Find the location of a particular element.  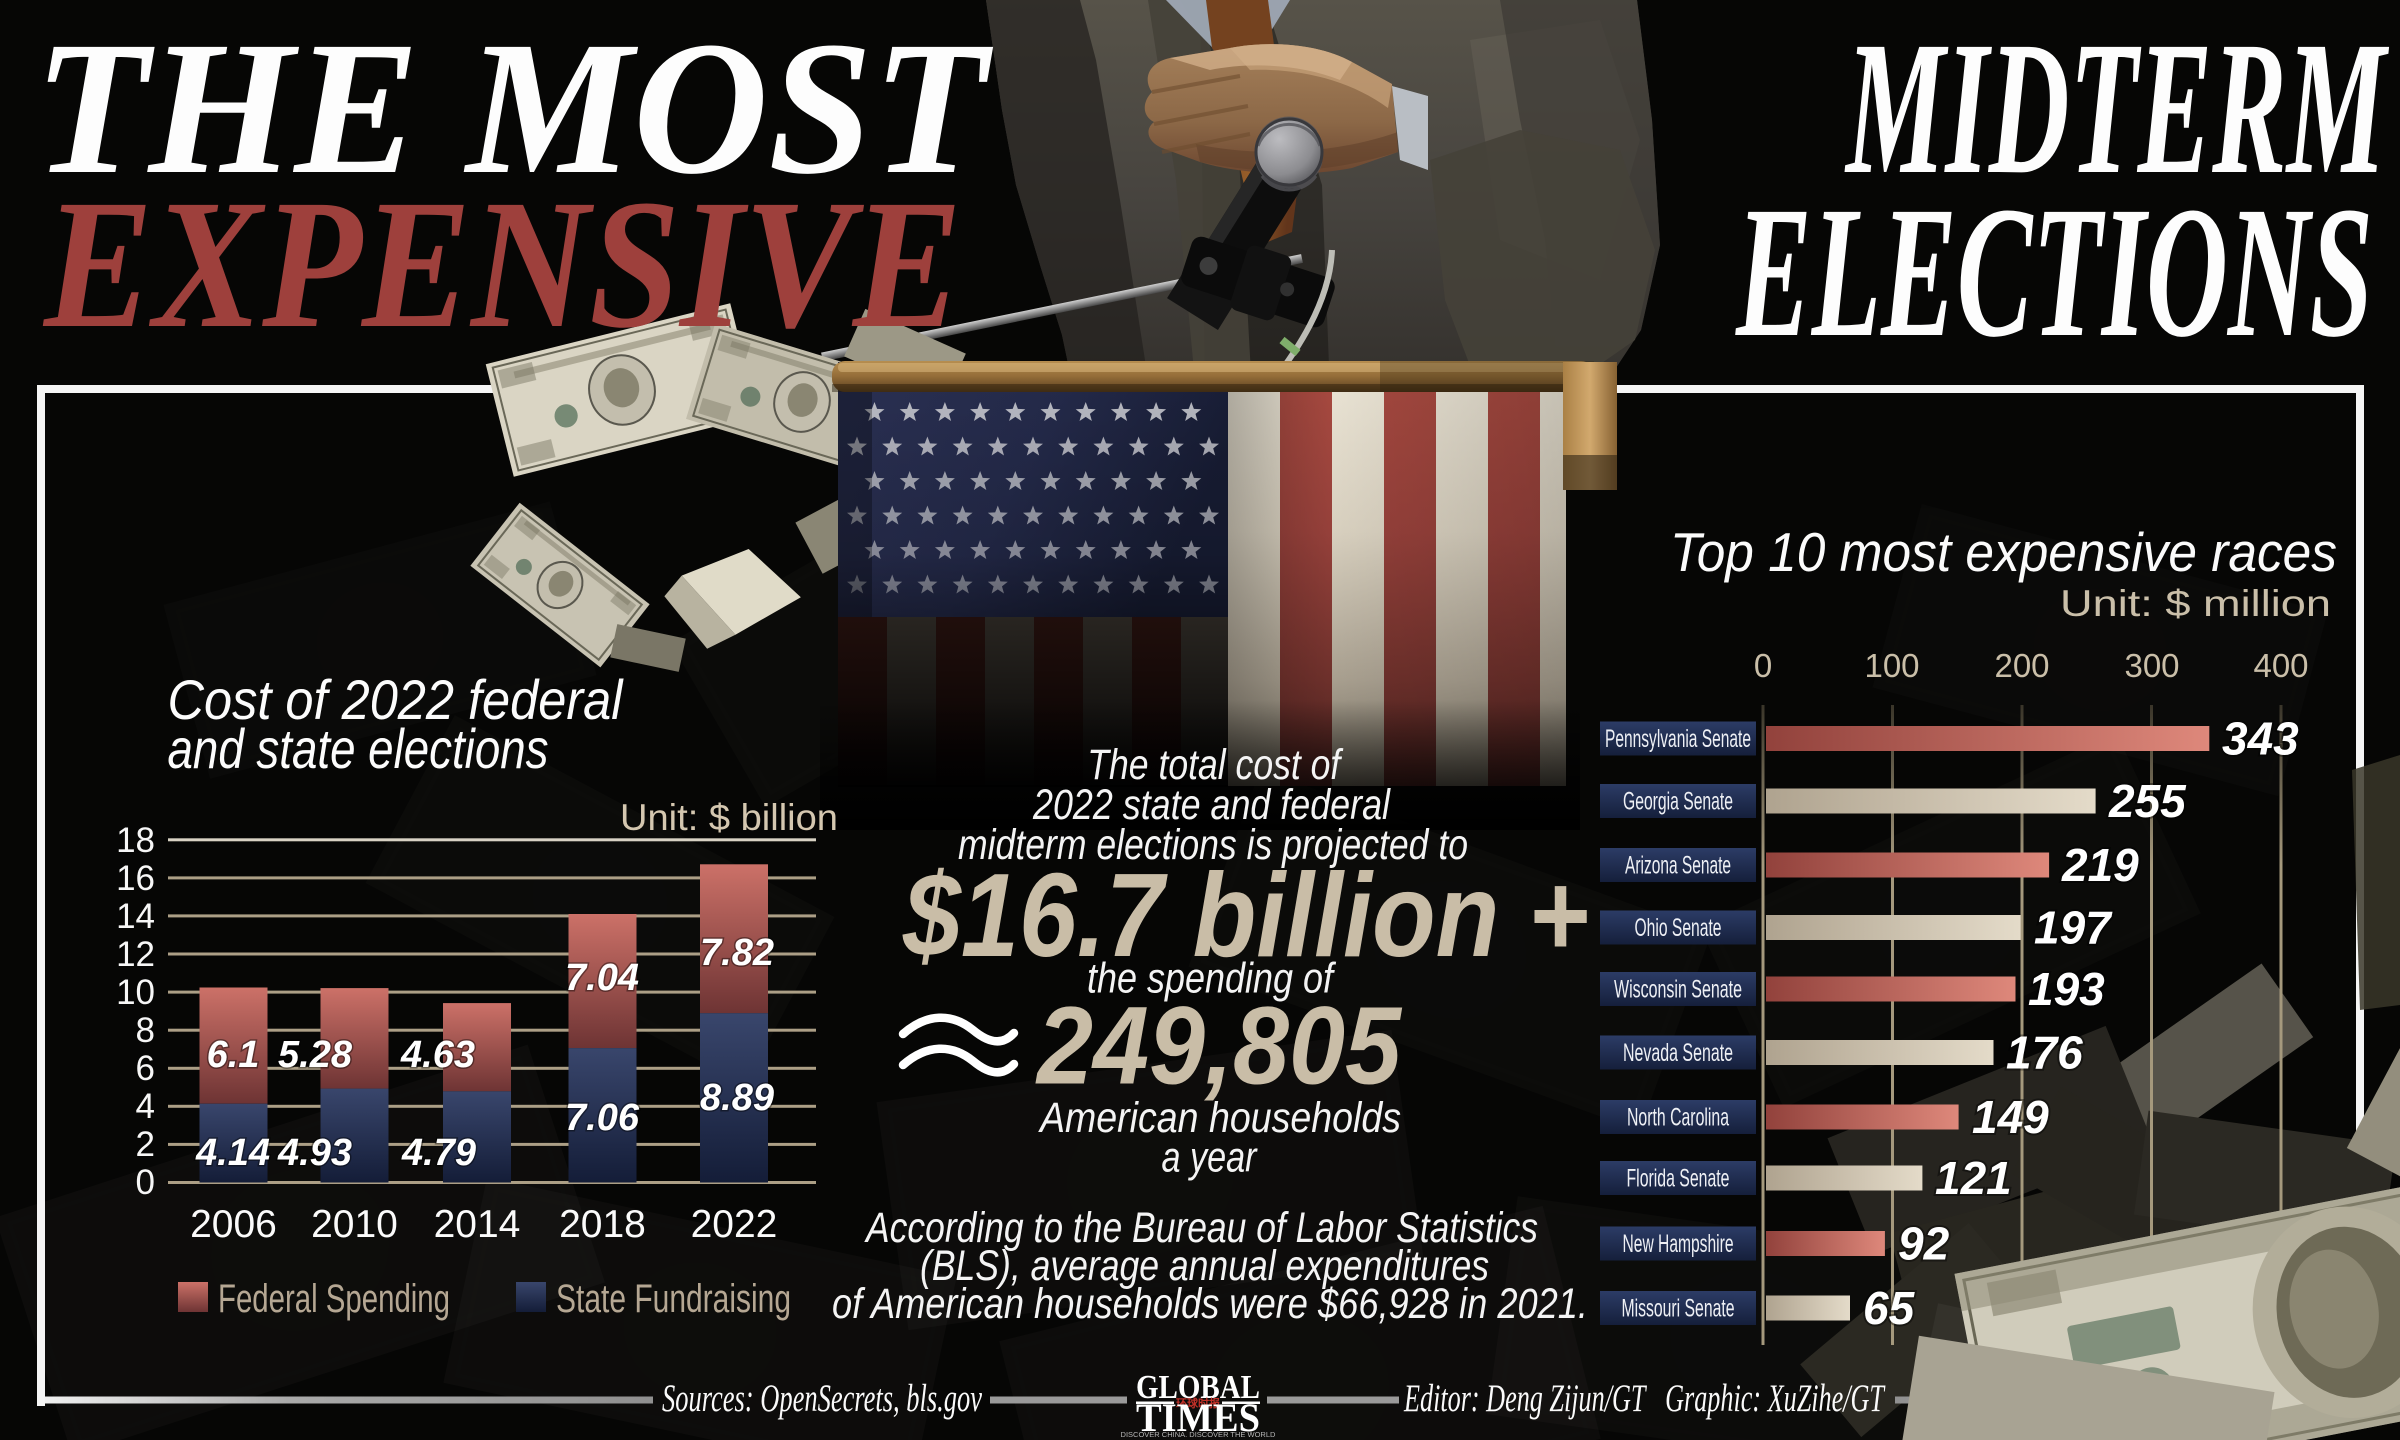

svg-text: Florida Senate is located at coordinates (1678, 1179).